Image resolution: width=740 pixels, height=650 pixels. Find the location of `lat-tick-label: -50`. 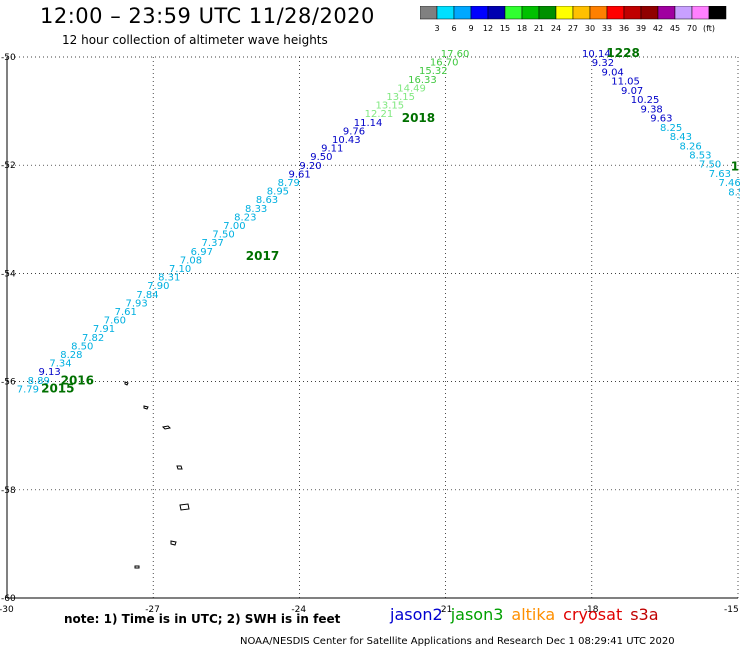

lat-tick-label: -50 is located at coordinates (8, 58).